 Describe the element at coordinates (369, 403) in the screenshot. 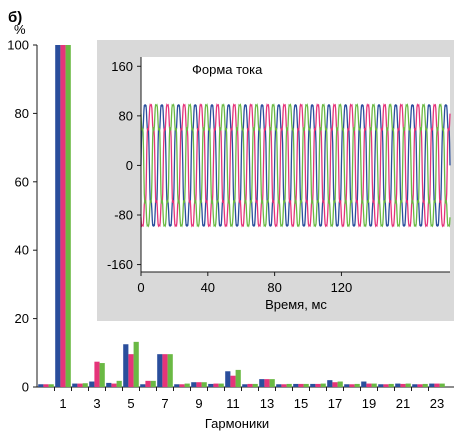

I see `bar-x-tick-label: 19` at that location.